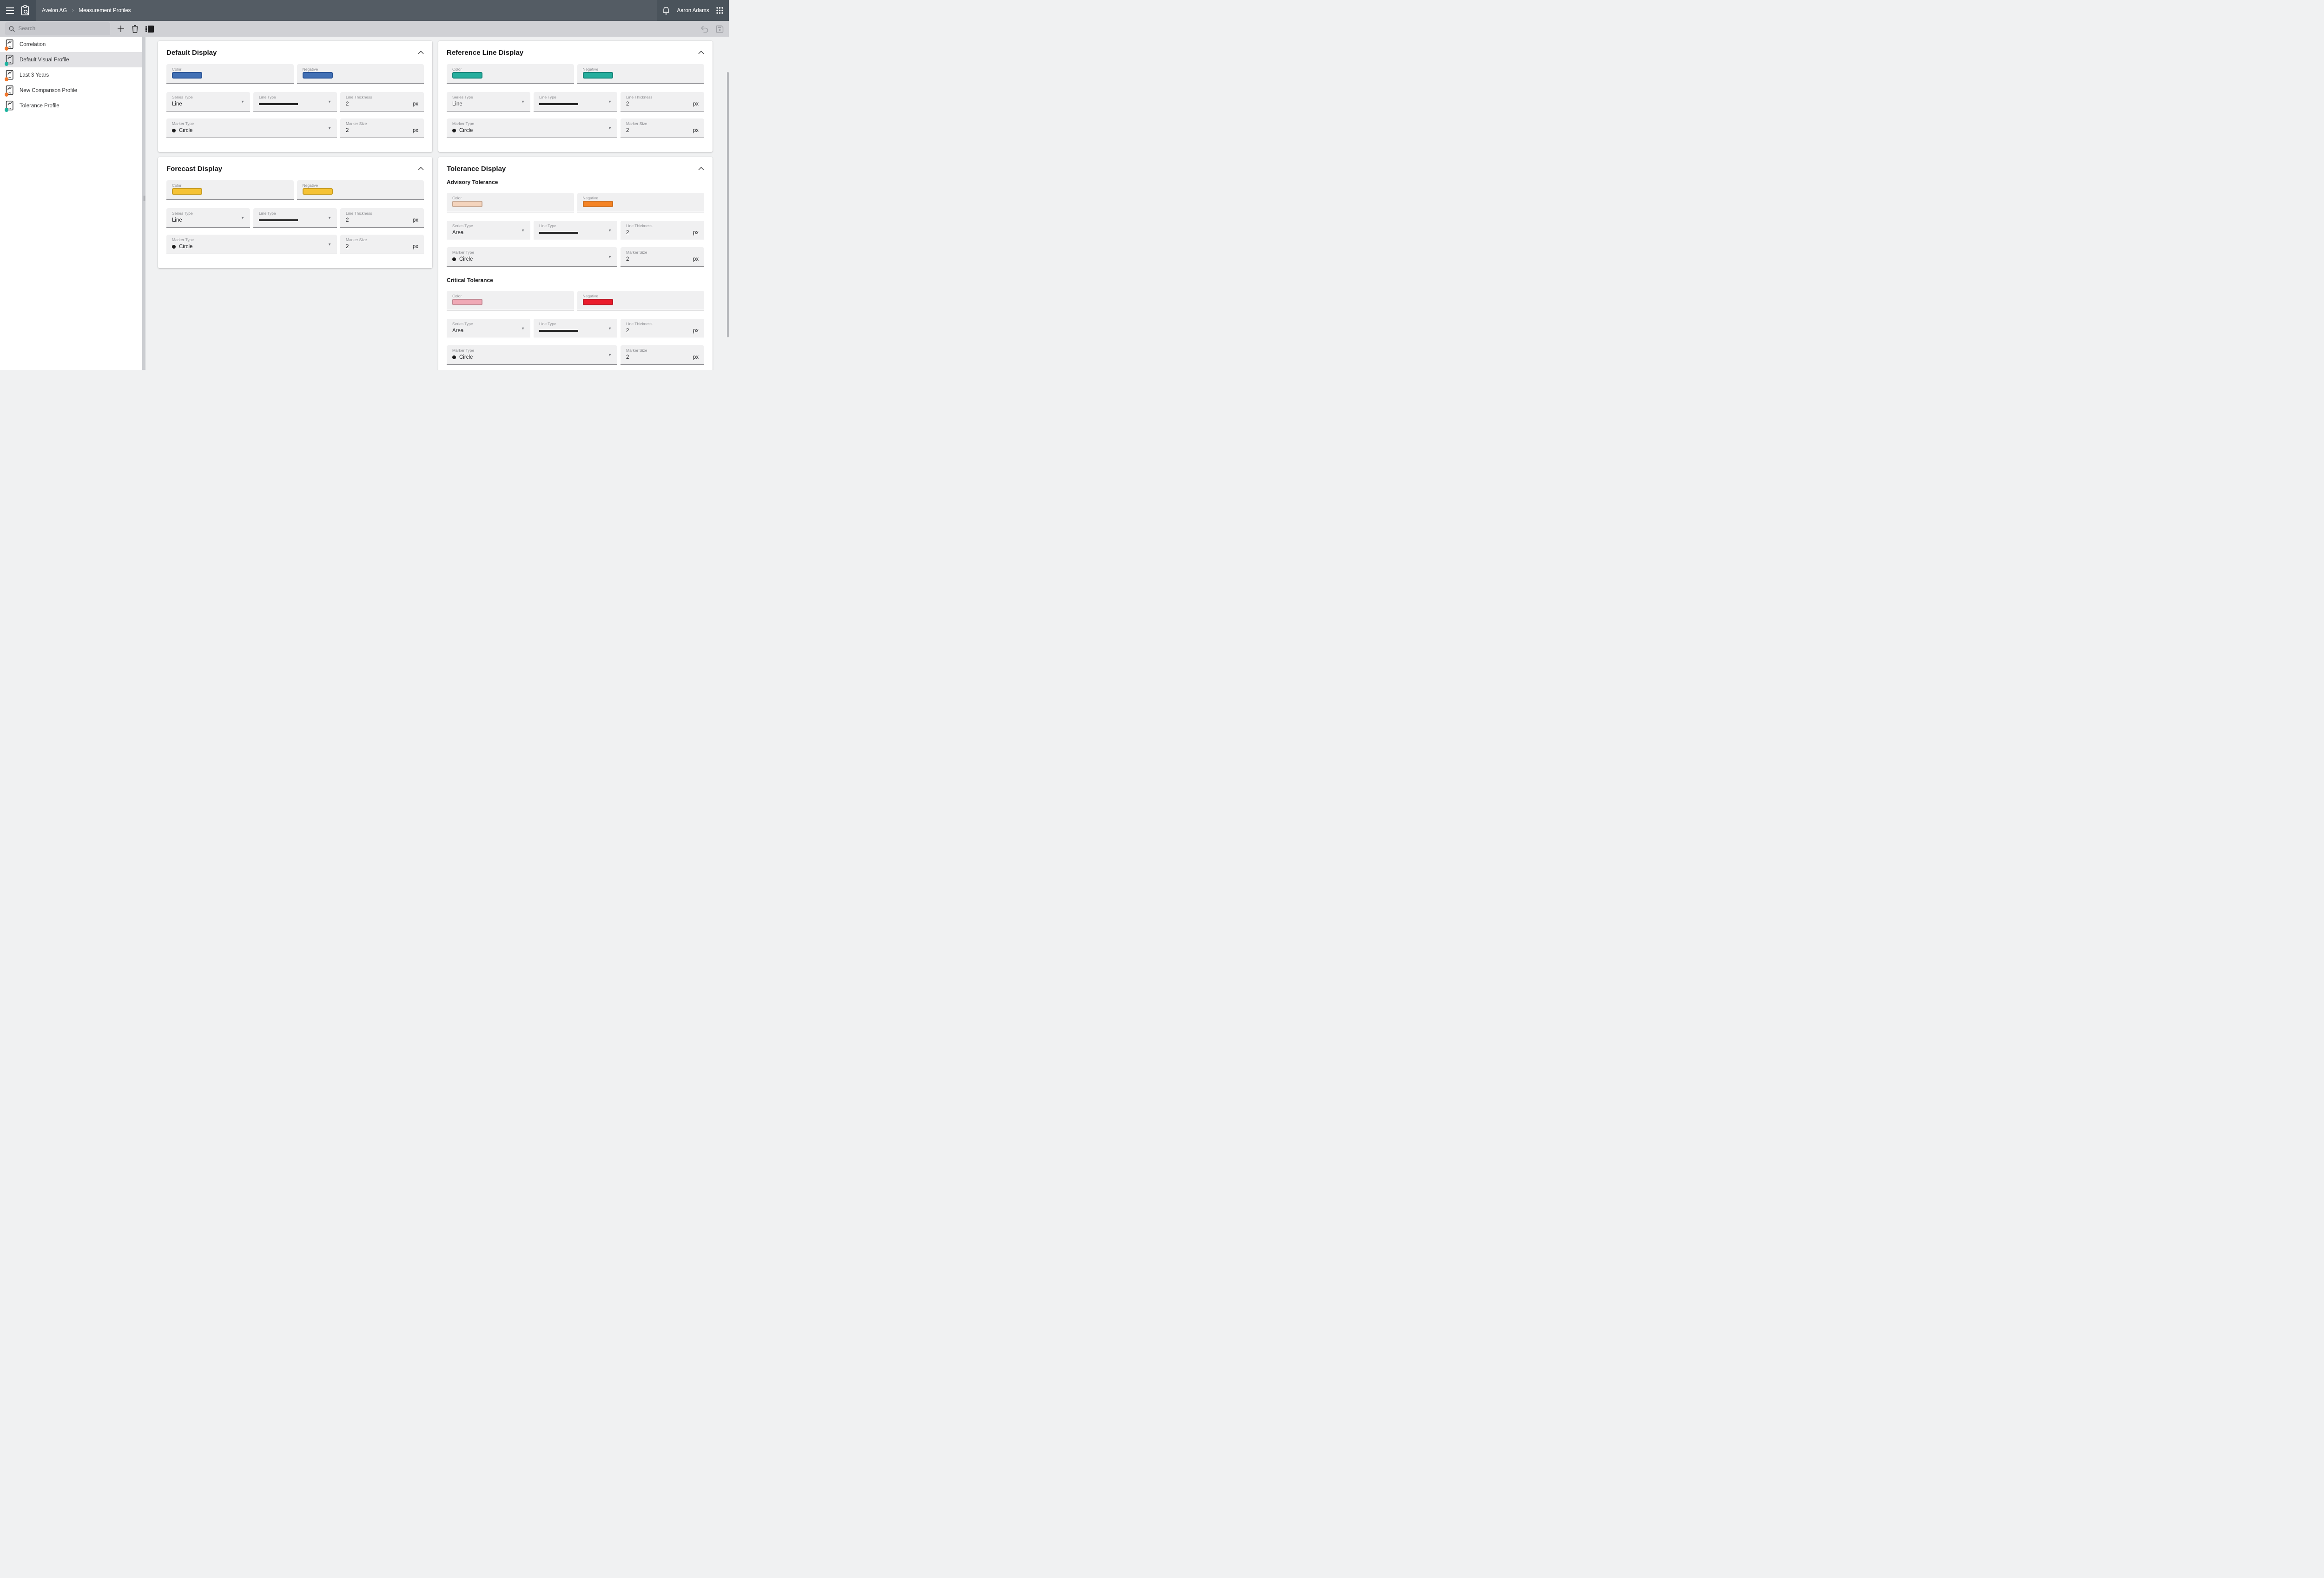  What do you see at coordinates (54, 10) in the screenshot?
I see `breadcrumb-site: Avelon AG` at bounding box center [54, 10].